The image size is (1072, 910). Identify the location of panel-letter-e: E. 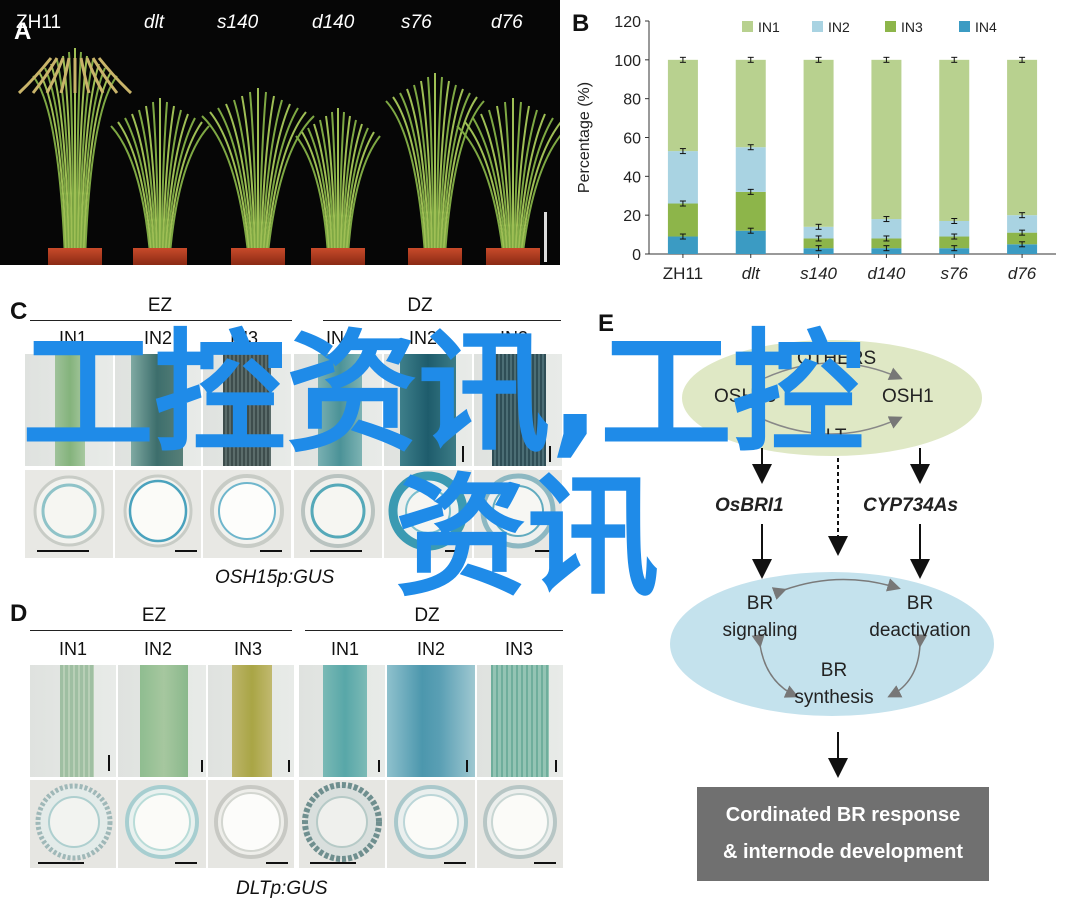
(606, 323).